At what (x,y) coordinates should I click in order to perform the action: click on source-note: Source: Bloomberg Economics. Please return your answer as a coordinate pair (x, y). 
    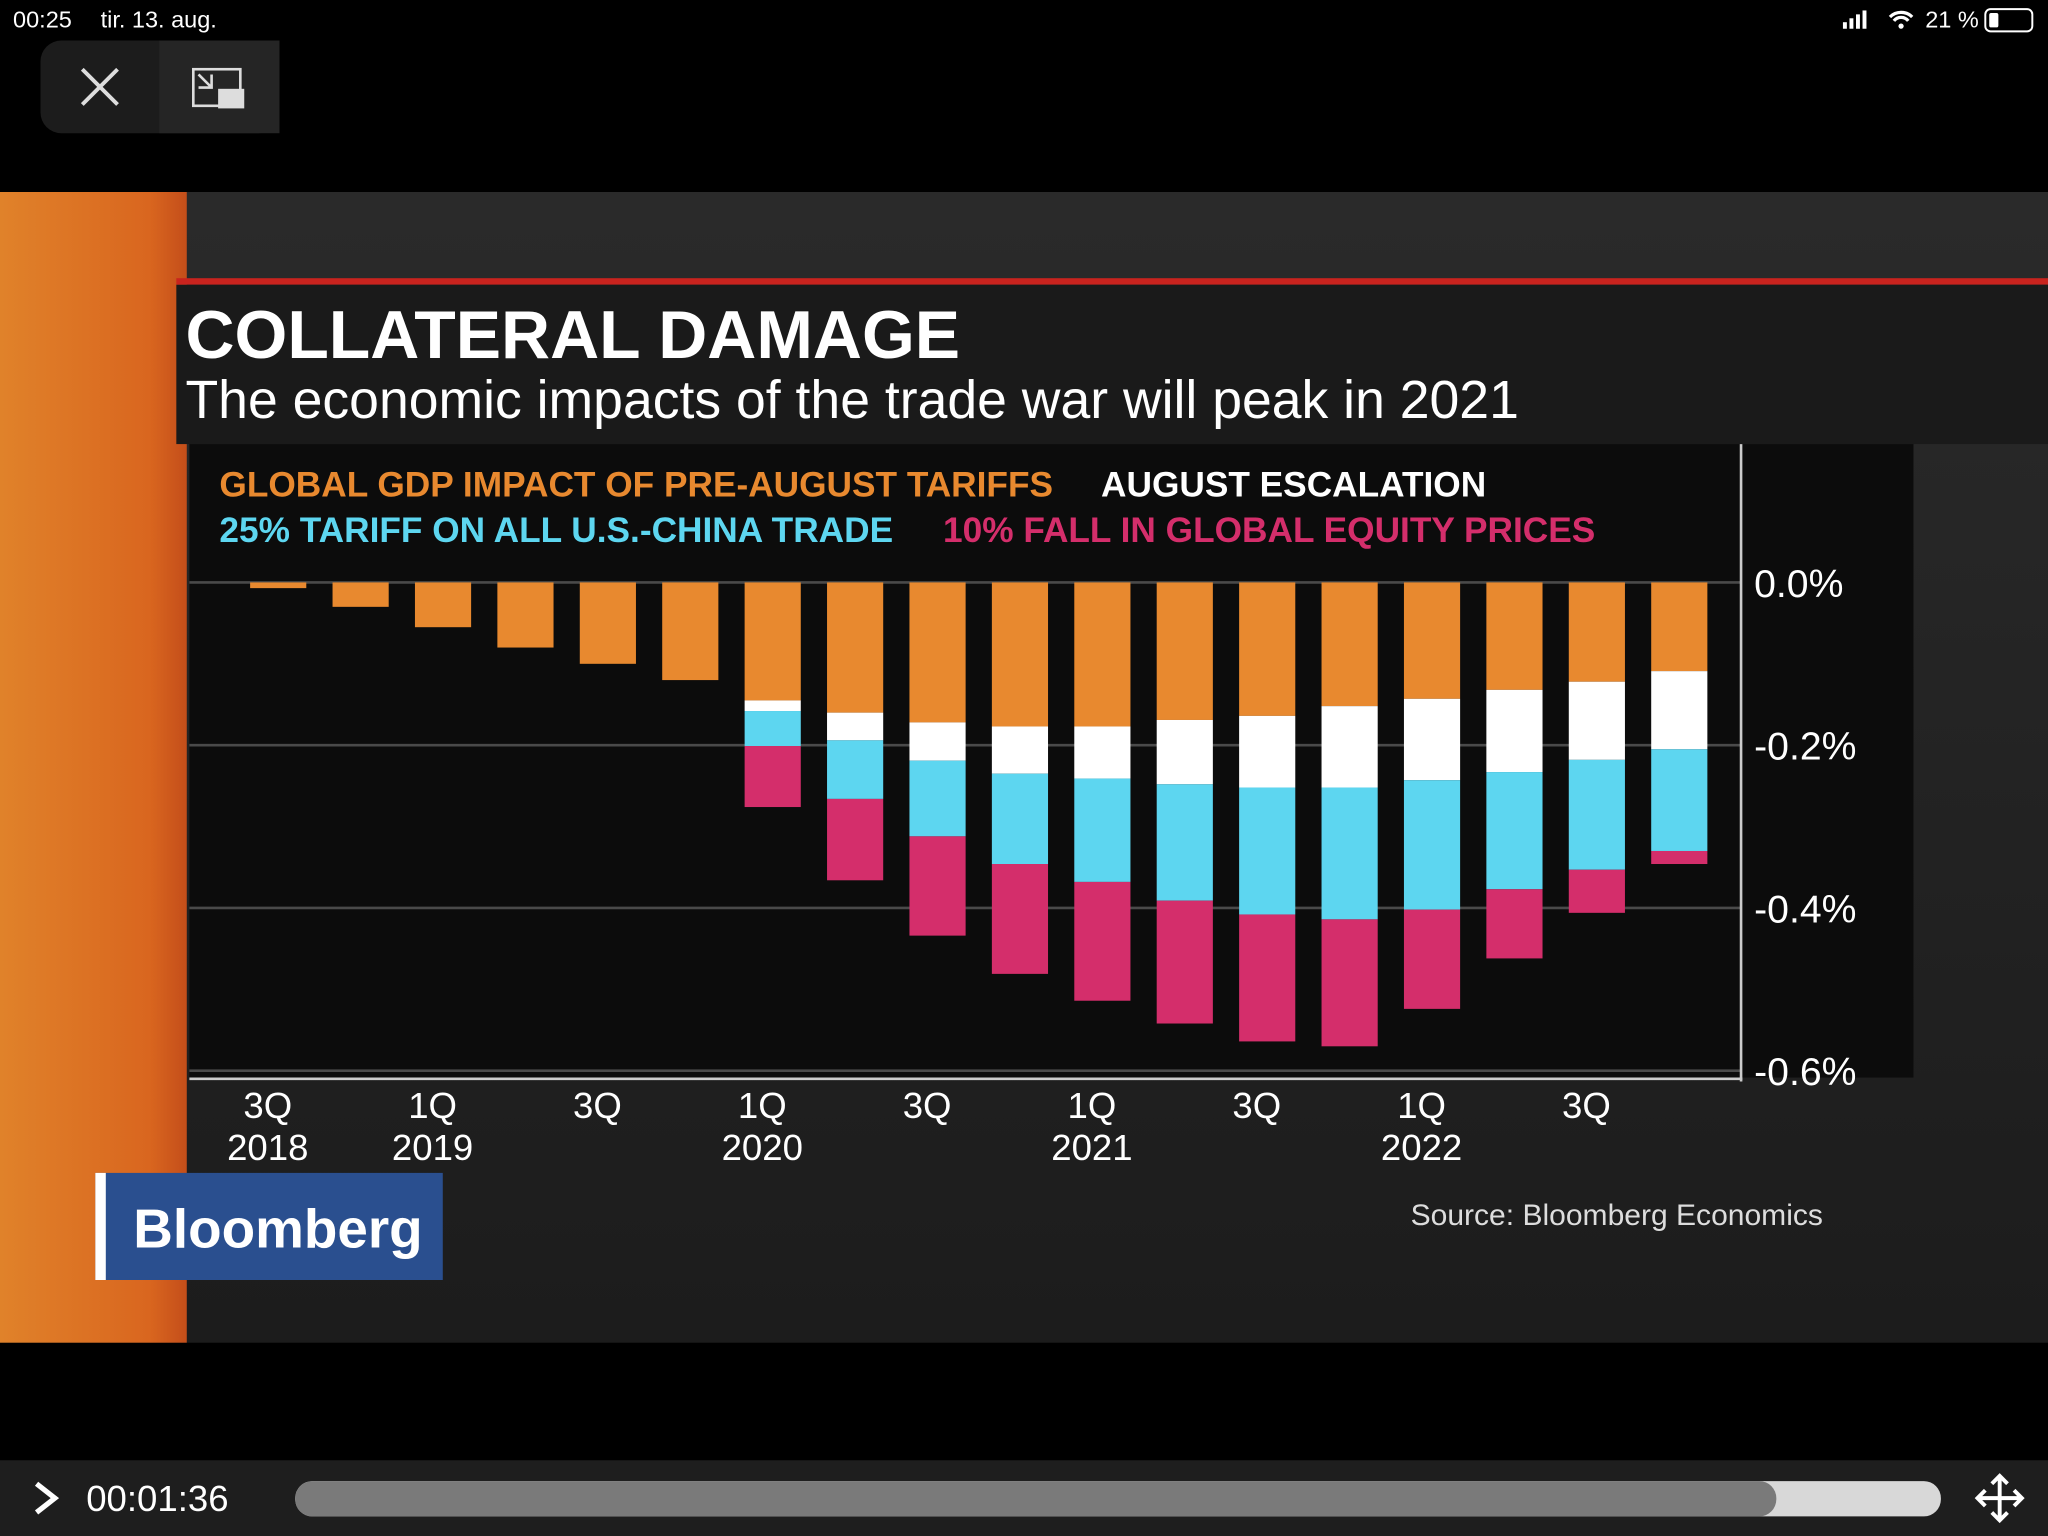
    Looking at the image, I should click on (1617, 1215).